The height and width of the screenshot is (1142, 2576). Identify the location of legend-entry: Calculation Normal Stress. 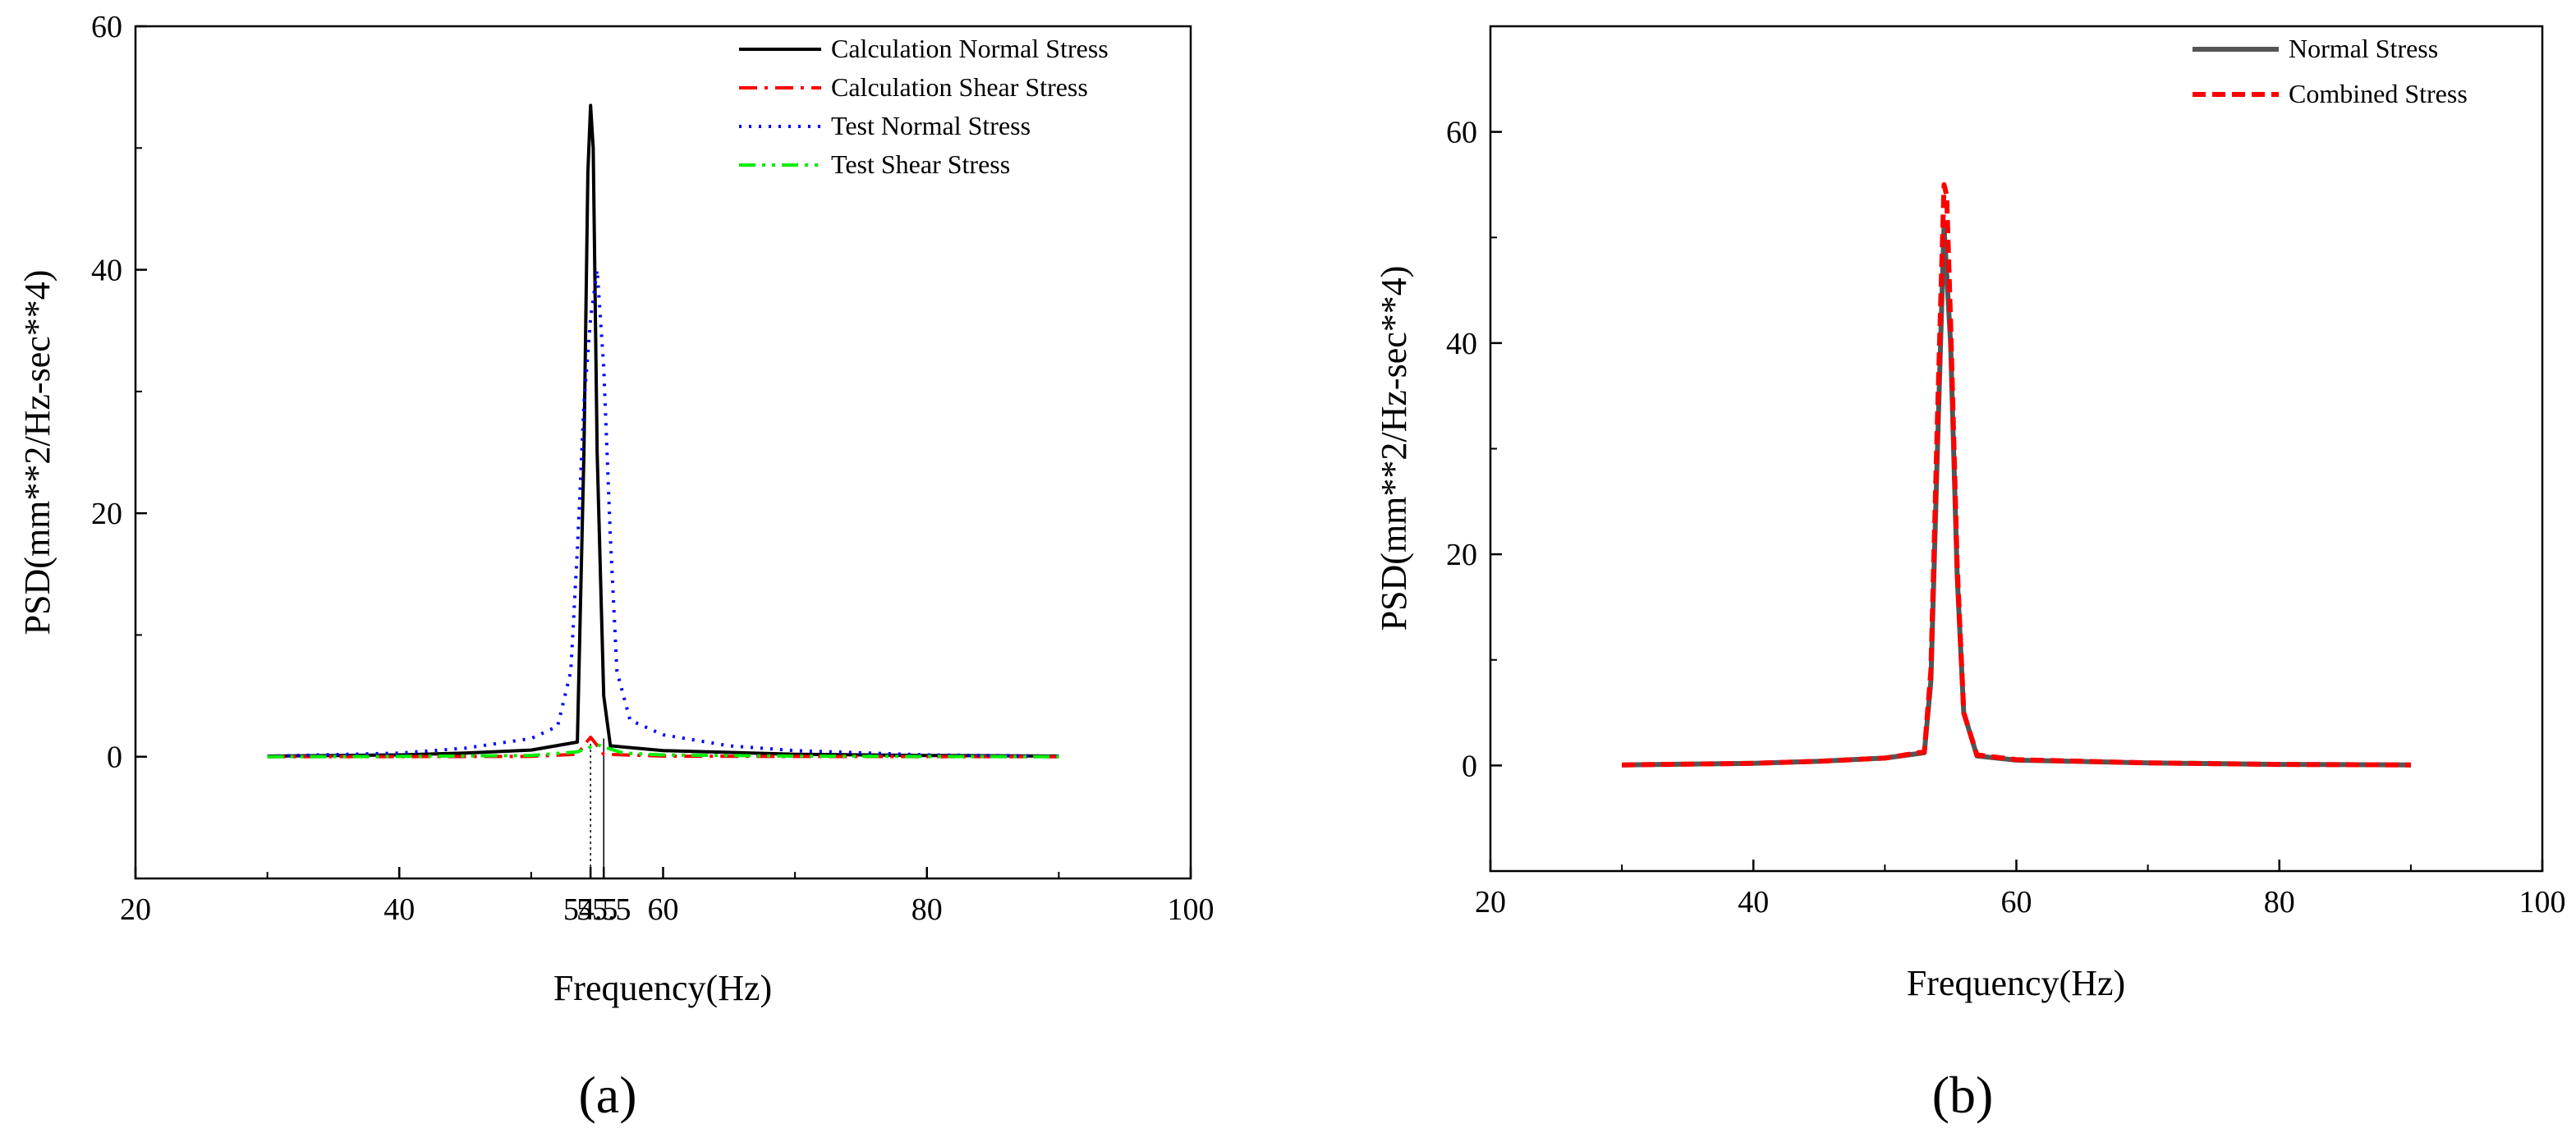
(970, 48).